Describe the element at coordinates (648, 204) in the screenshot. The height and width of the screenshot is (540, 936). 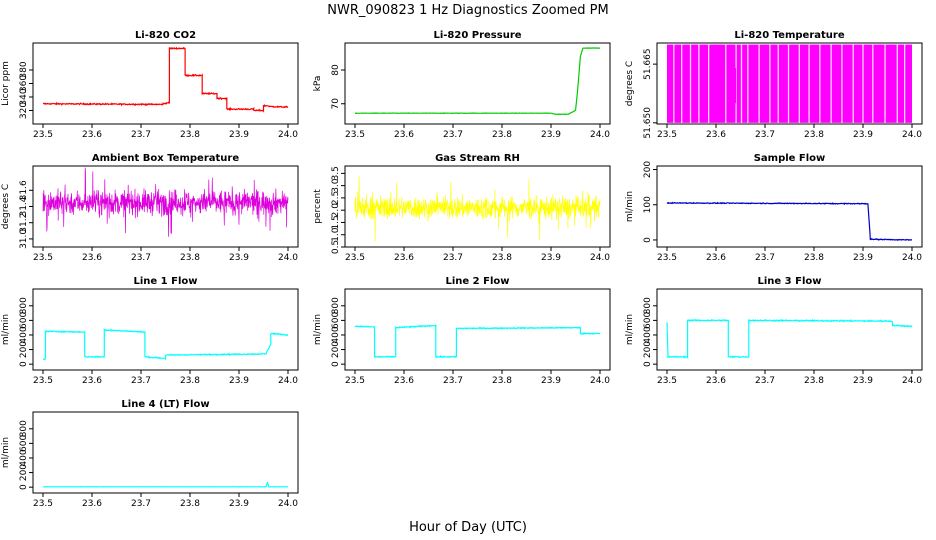
I see `y-tick-label: 100` at that location.